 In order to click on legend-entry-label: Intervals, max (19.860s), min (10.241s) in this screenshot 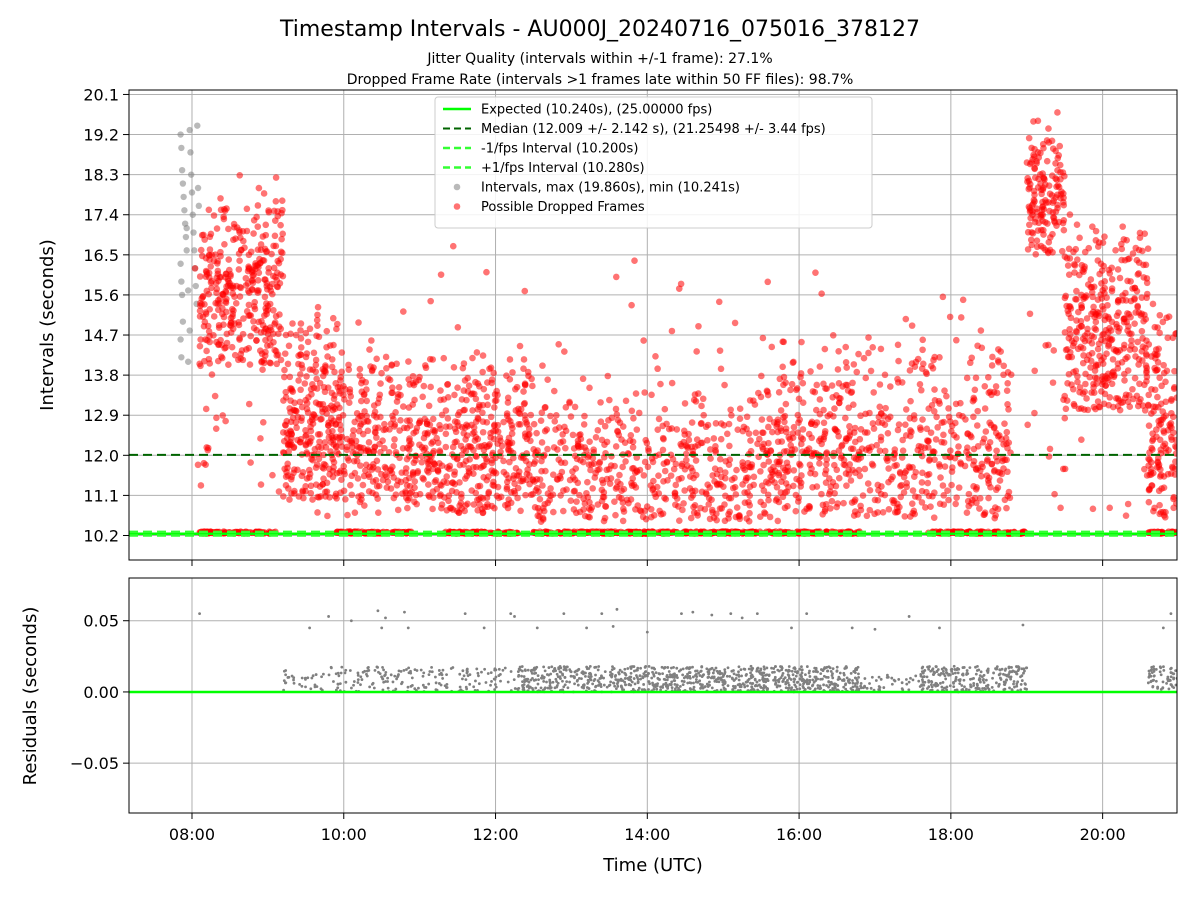, I will do `click(610, 188)`.